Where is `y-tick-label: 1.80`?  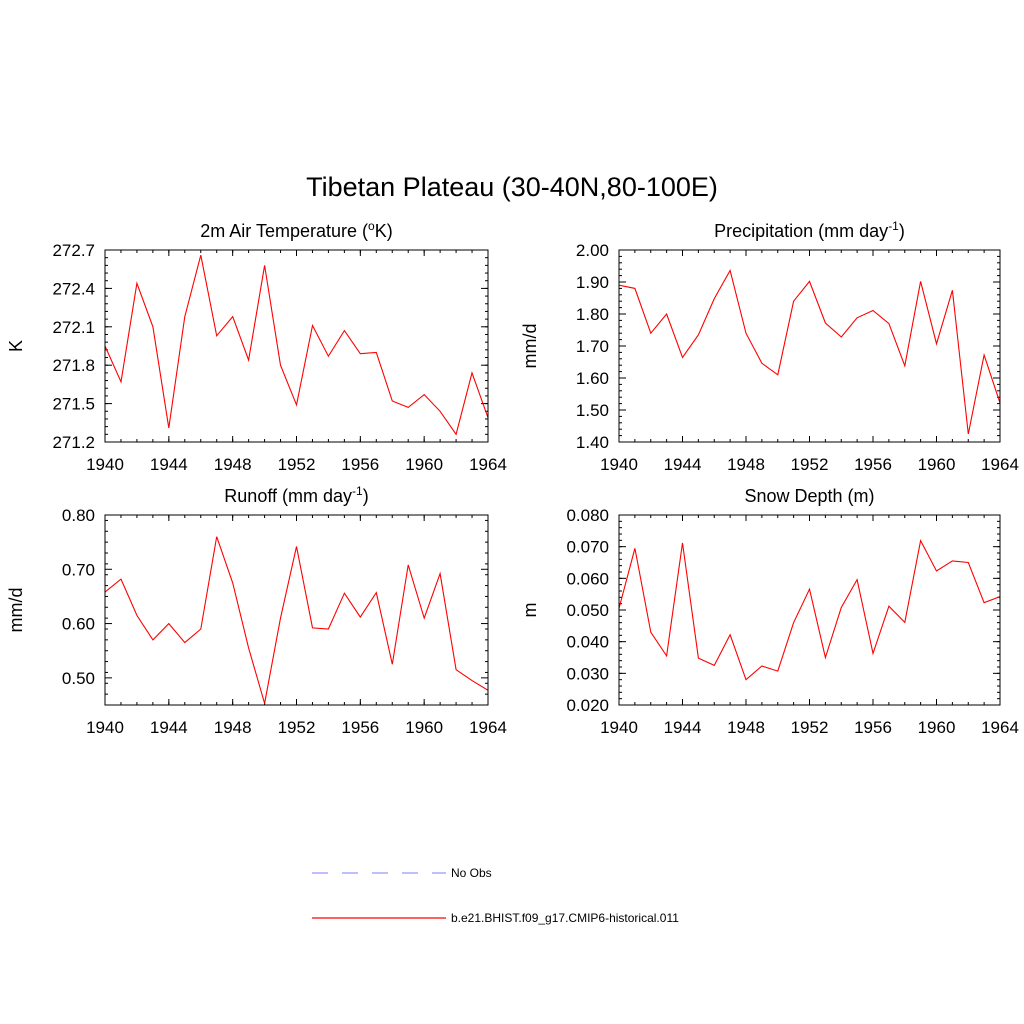 y-tick-label: 1.80 is located at coordinates (592, 314).